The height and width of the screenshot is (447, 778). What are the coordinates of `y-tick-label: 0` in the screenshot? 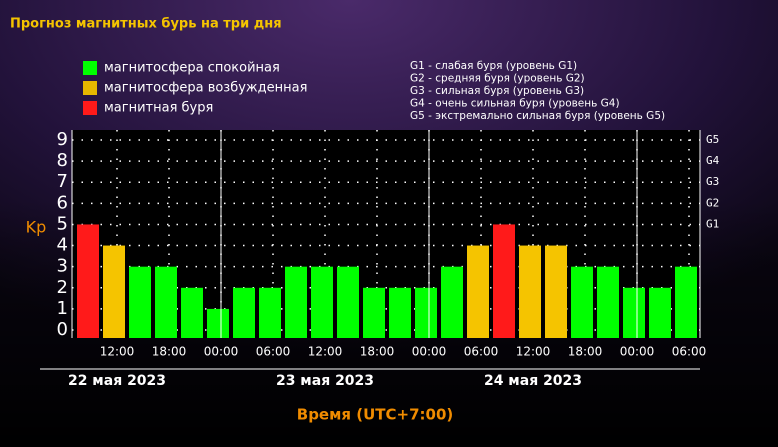 It's located at (62, 329).